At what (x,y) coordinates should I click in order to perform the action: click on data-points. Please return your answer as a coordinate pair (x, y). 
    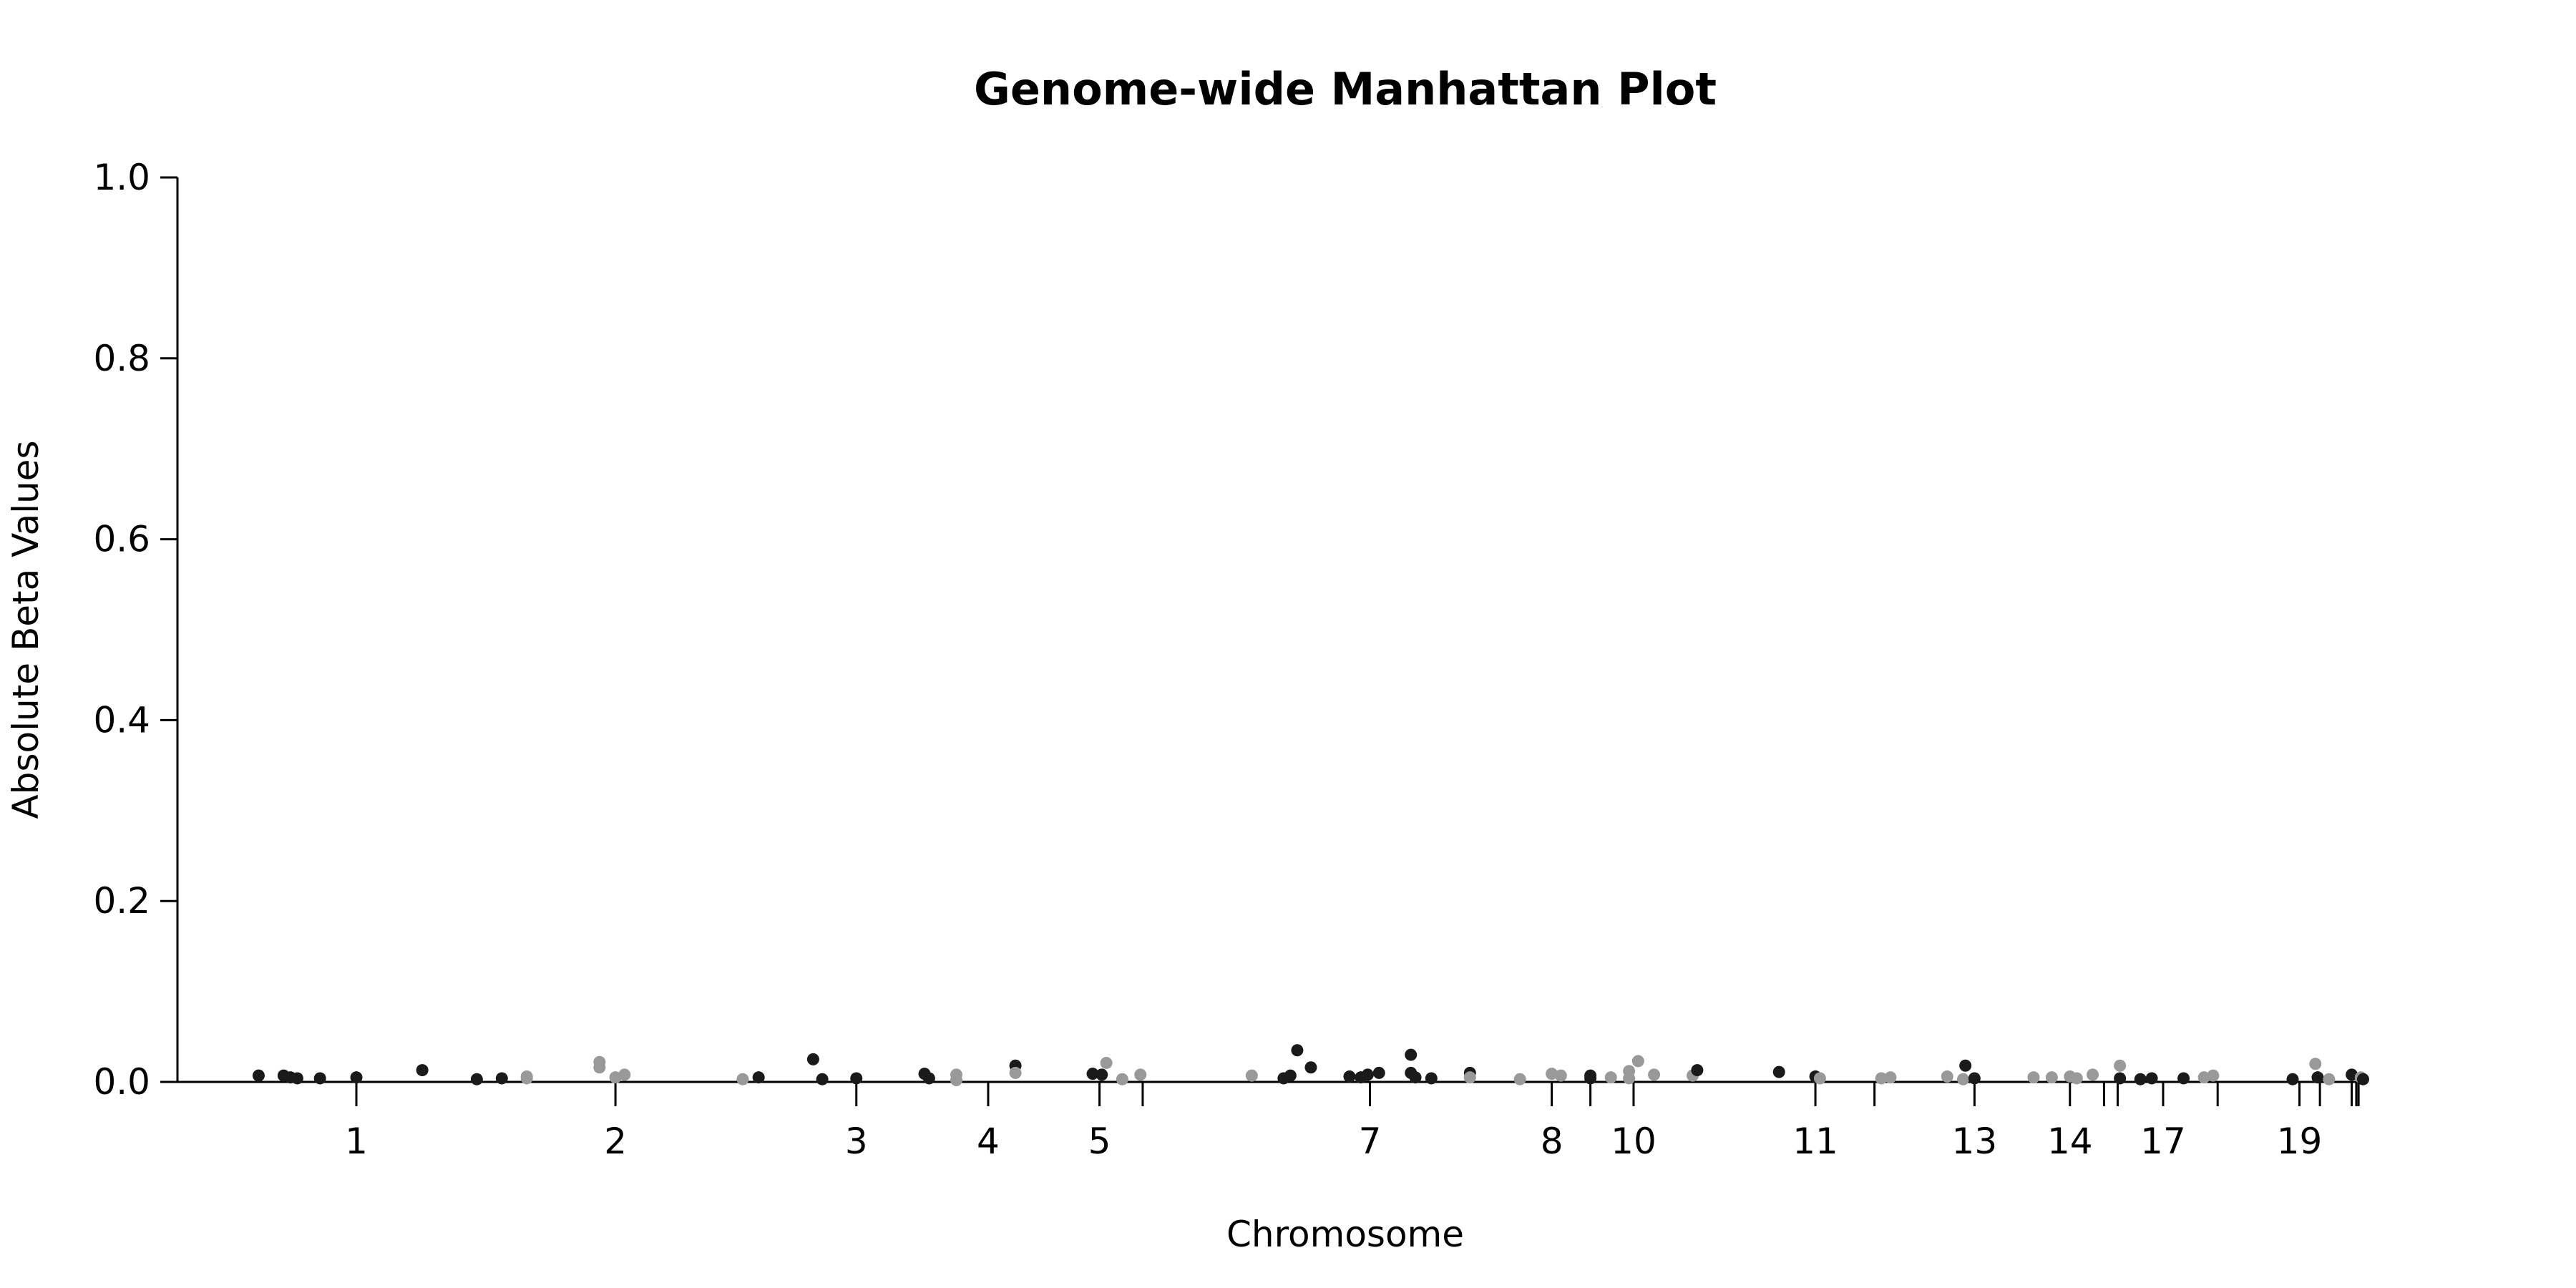
    Looking at the image, I should click on (1310, 1065).